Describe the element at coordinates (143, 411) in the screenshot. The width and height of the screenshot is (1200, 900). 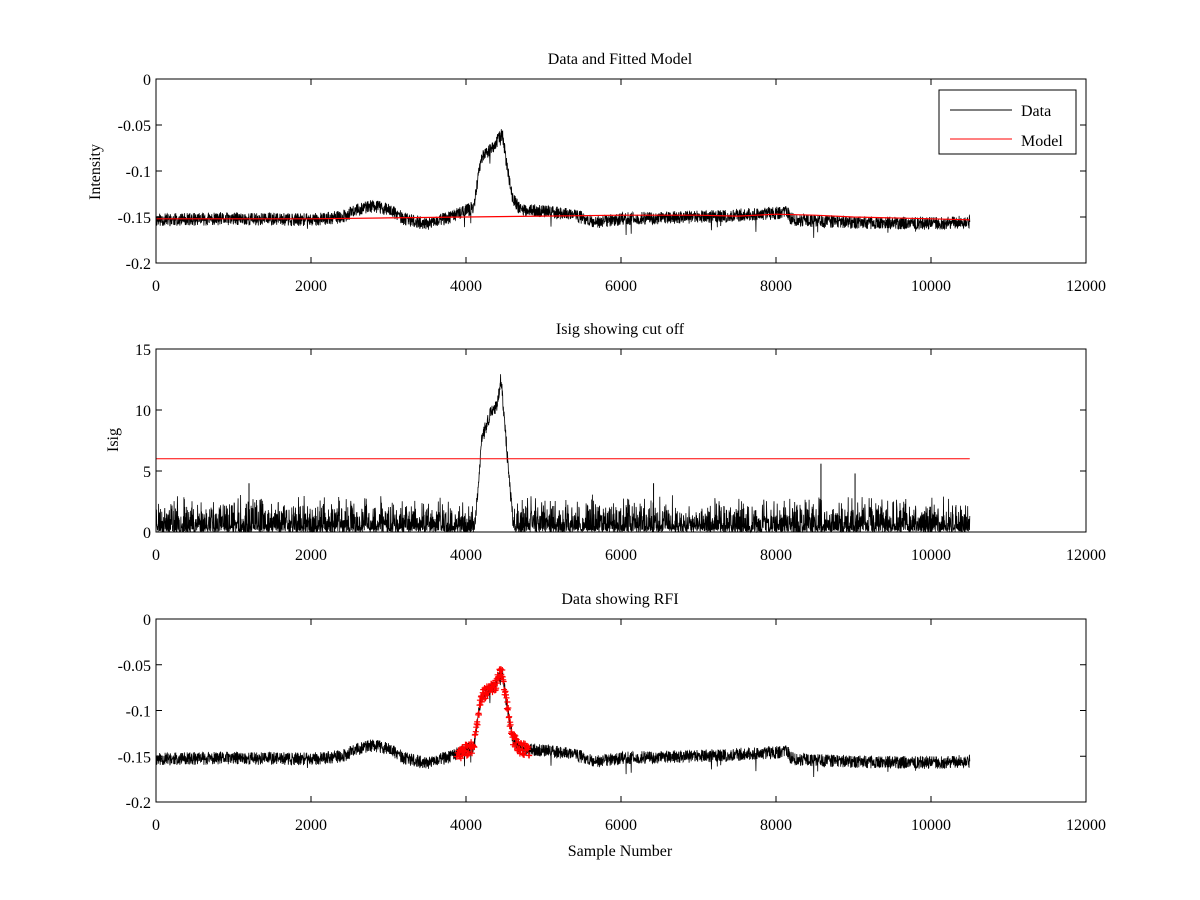
I see `y-tick-label: 10` at that location.